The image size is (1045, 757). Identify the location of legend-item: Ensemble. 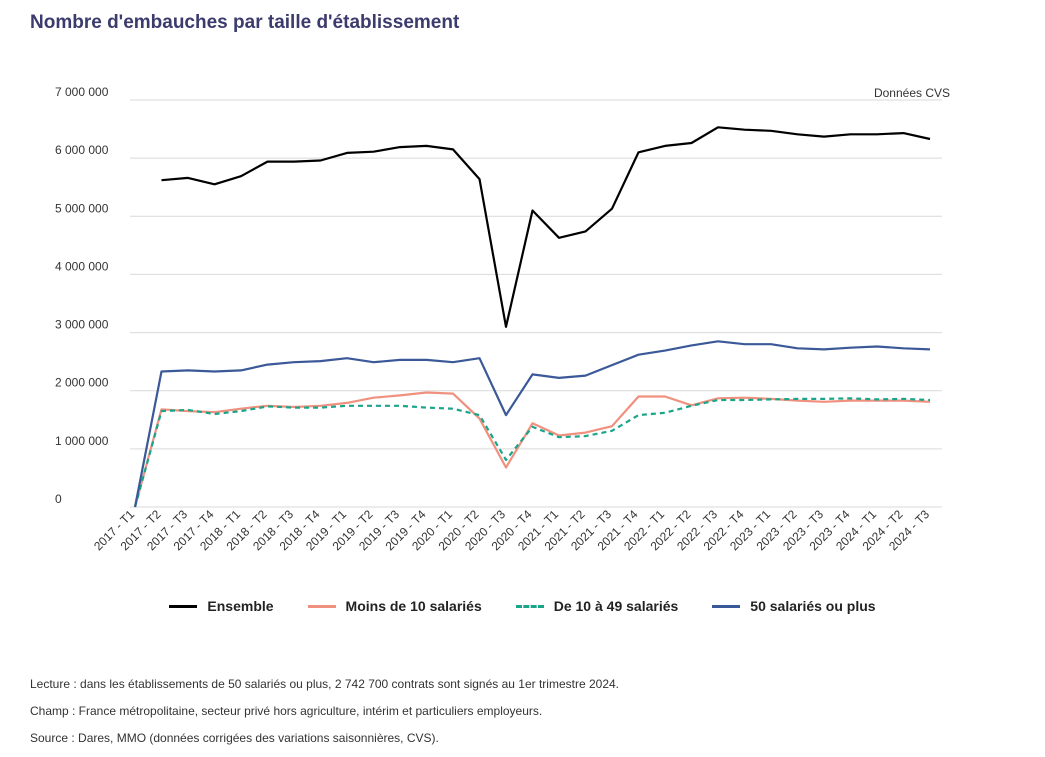
(221, 606).